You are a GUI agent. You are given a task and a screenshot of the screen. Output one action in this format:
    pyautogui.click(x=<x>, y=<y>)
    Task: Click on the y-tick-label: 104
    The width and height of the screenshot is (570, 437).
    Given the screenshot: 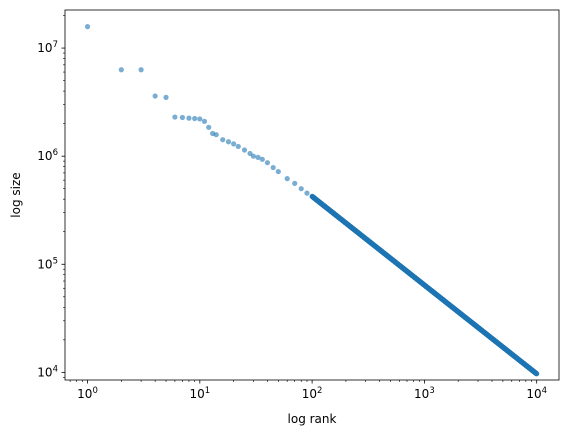 What is the action you would take?
    pyautogui.click(x=47, y=371)
    